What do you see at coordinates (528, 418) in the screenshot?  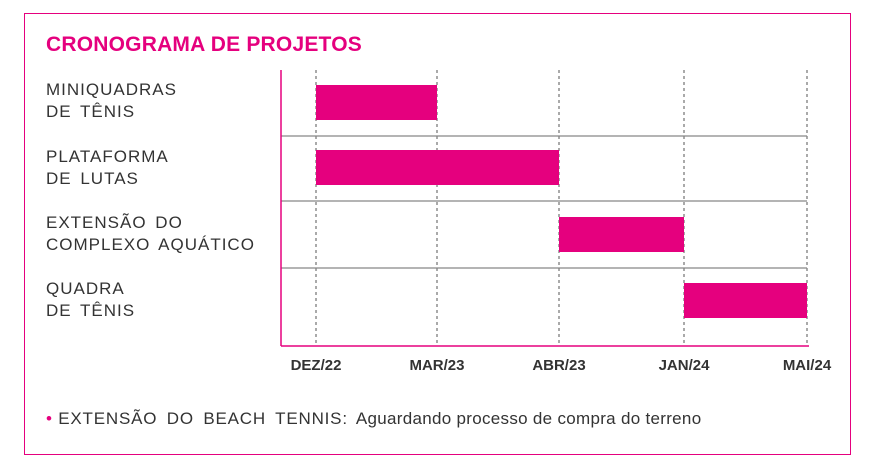 I see `footnote-text: Aguardando processo de compra do terreno` at bounding box center [528, 418].